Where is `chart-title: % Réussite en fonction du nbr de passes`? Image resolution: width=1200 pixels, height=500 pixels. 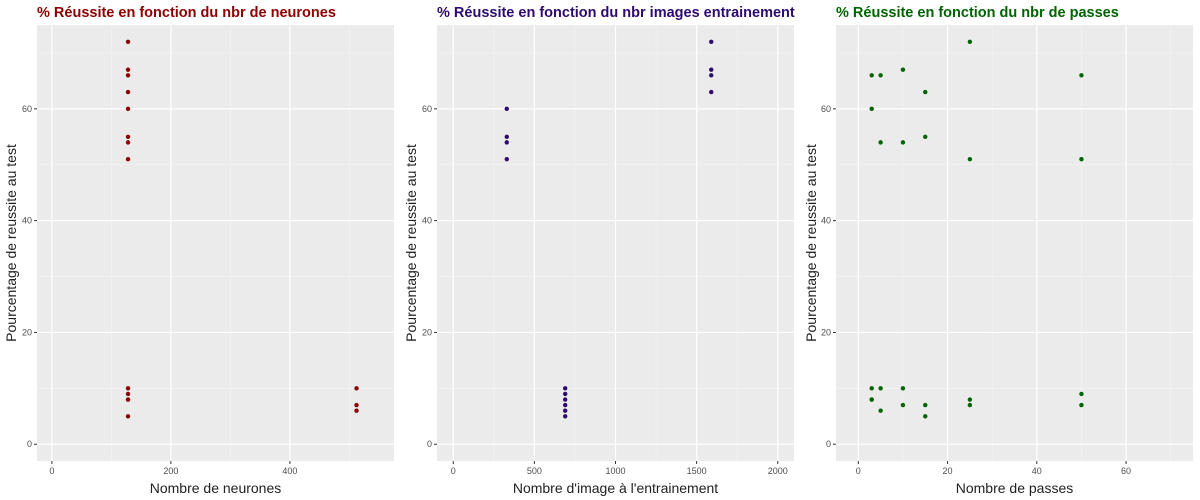 chart-title: % Réussite en fonction du nbr de passes is located at coordinates (977, 13).